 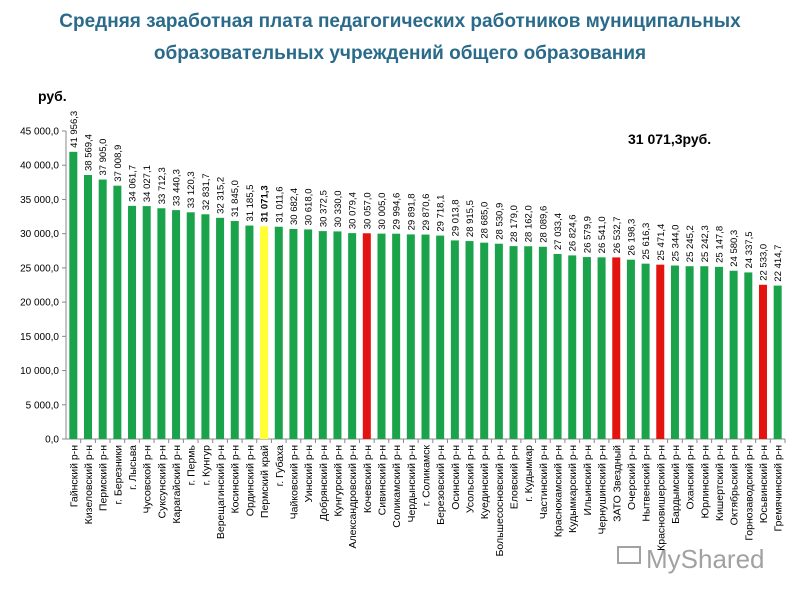 I want to click on category-label: Соликамский р-н, so click(x=397, y=486).